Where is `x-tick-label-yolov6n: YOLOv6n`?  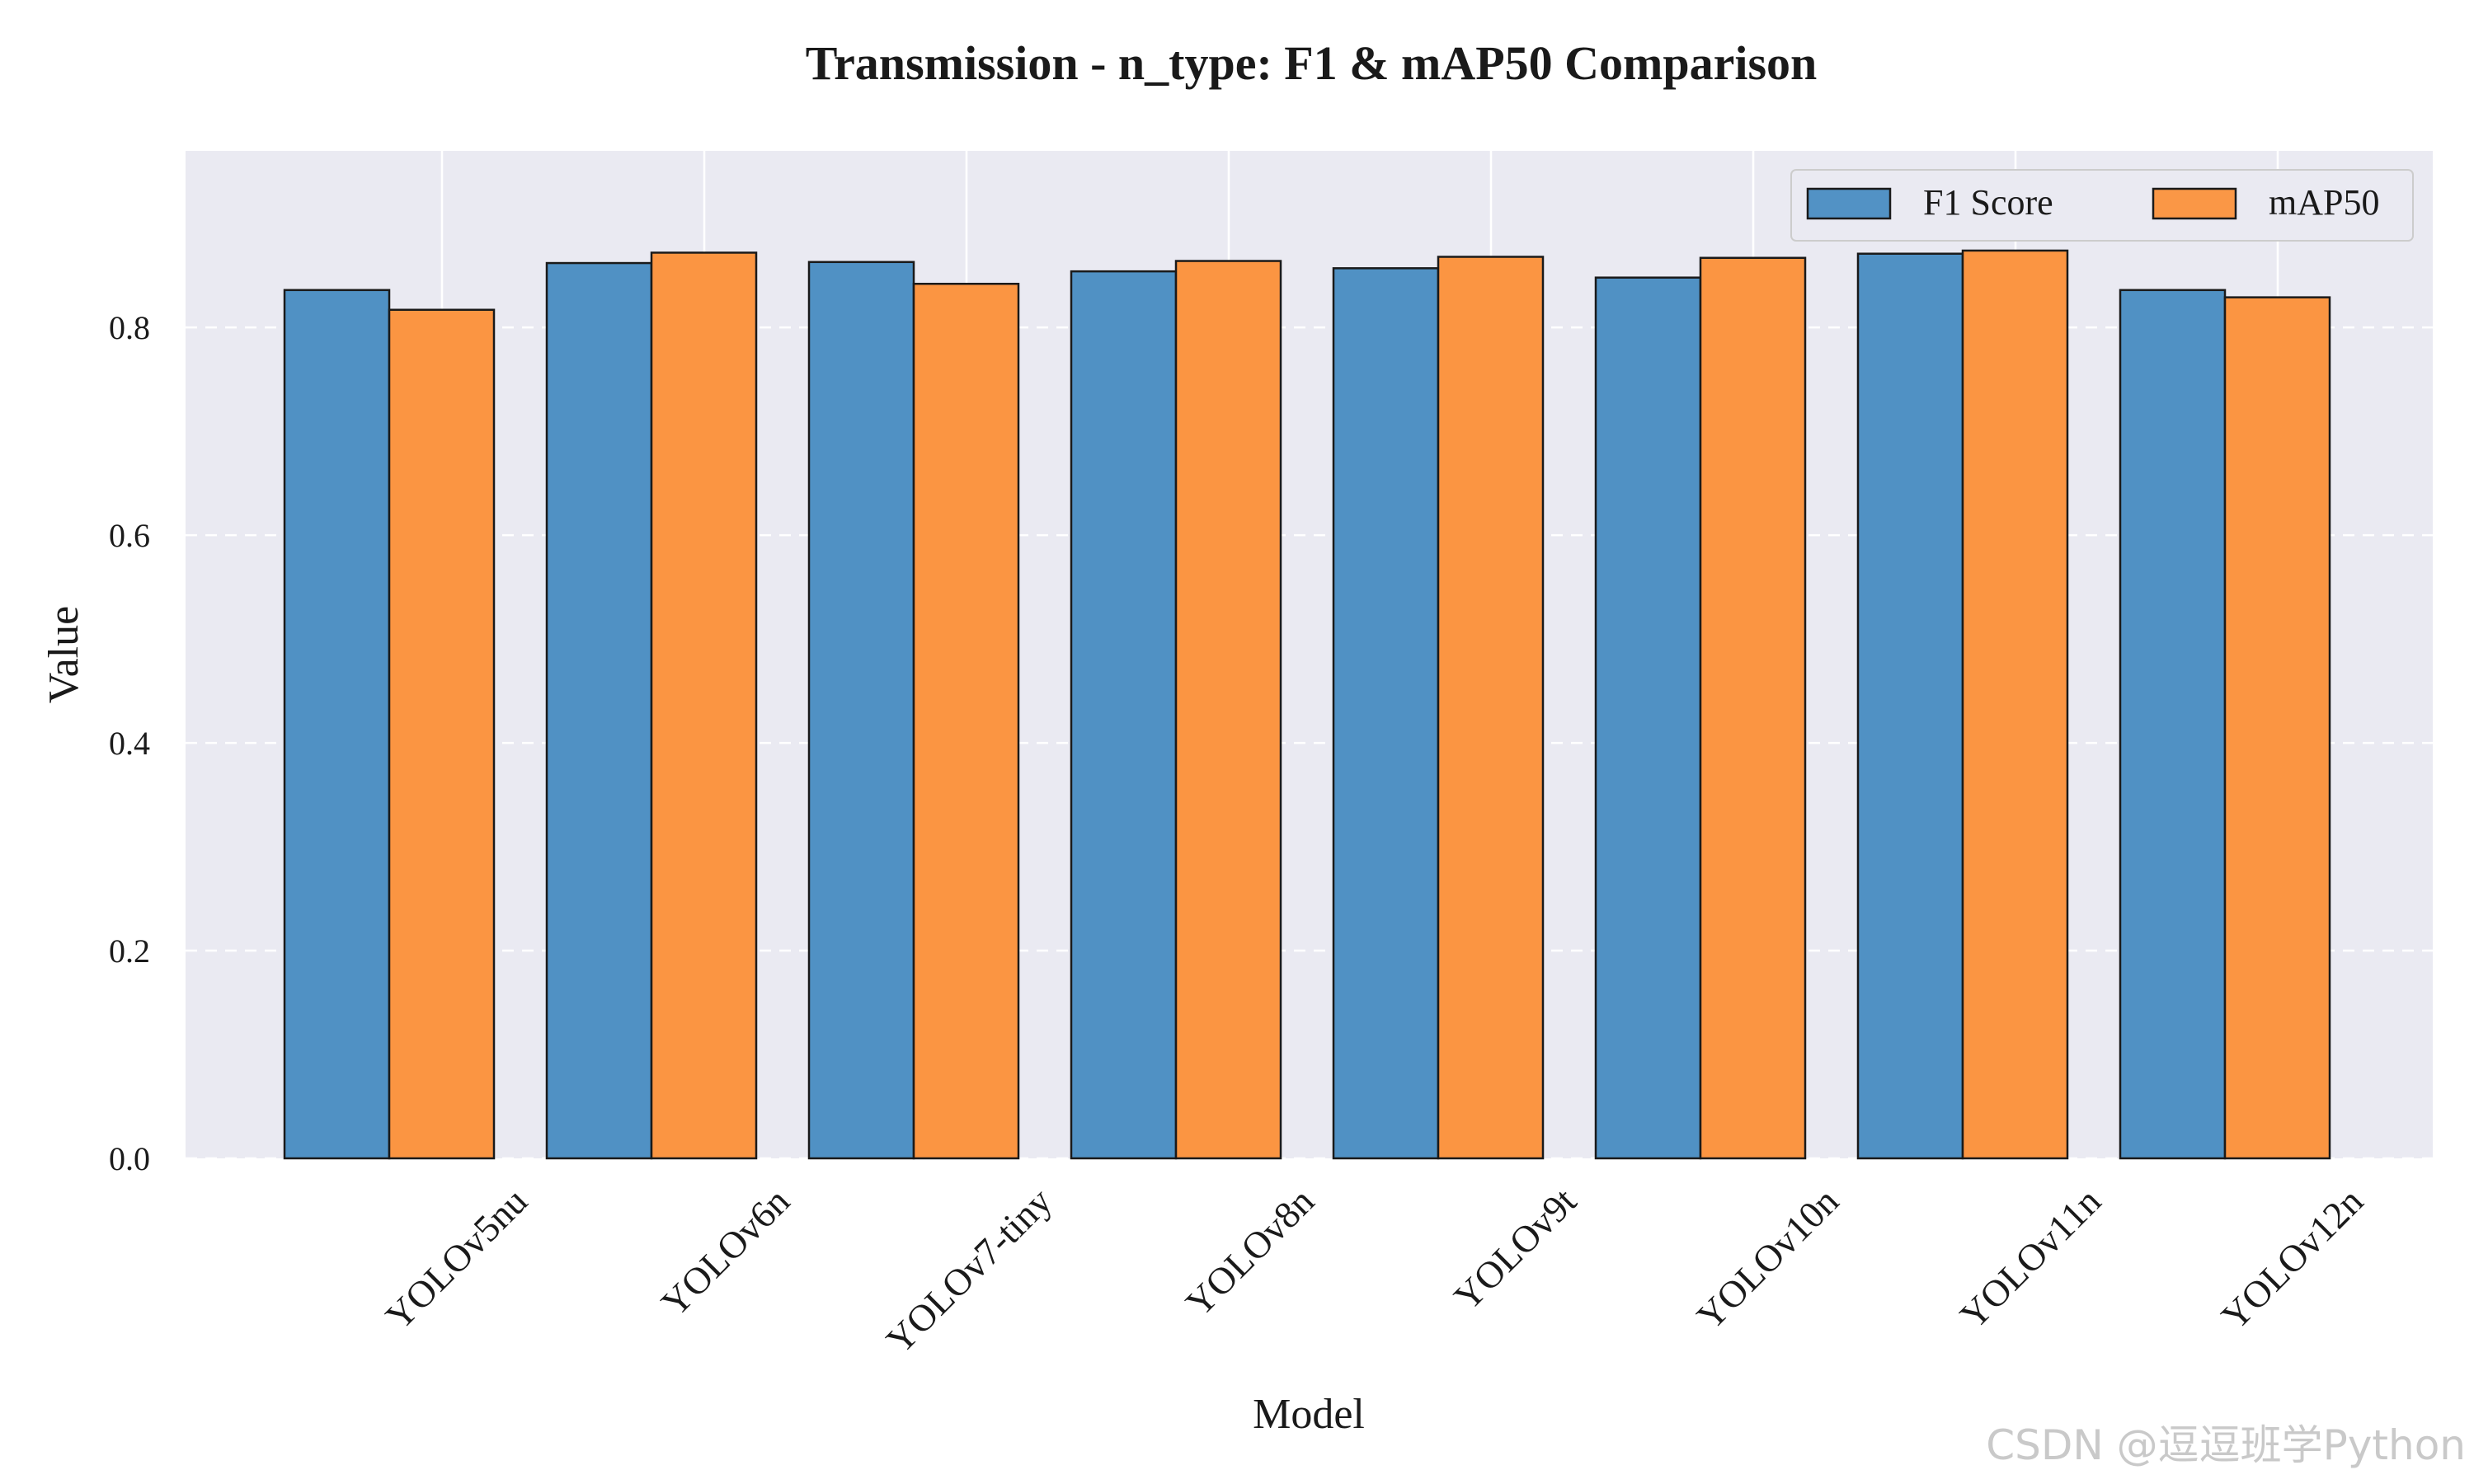
x-tick-label-yolov6n: YOLOv6n is located at coordinates (725, 1252).